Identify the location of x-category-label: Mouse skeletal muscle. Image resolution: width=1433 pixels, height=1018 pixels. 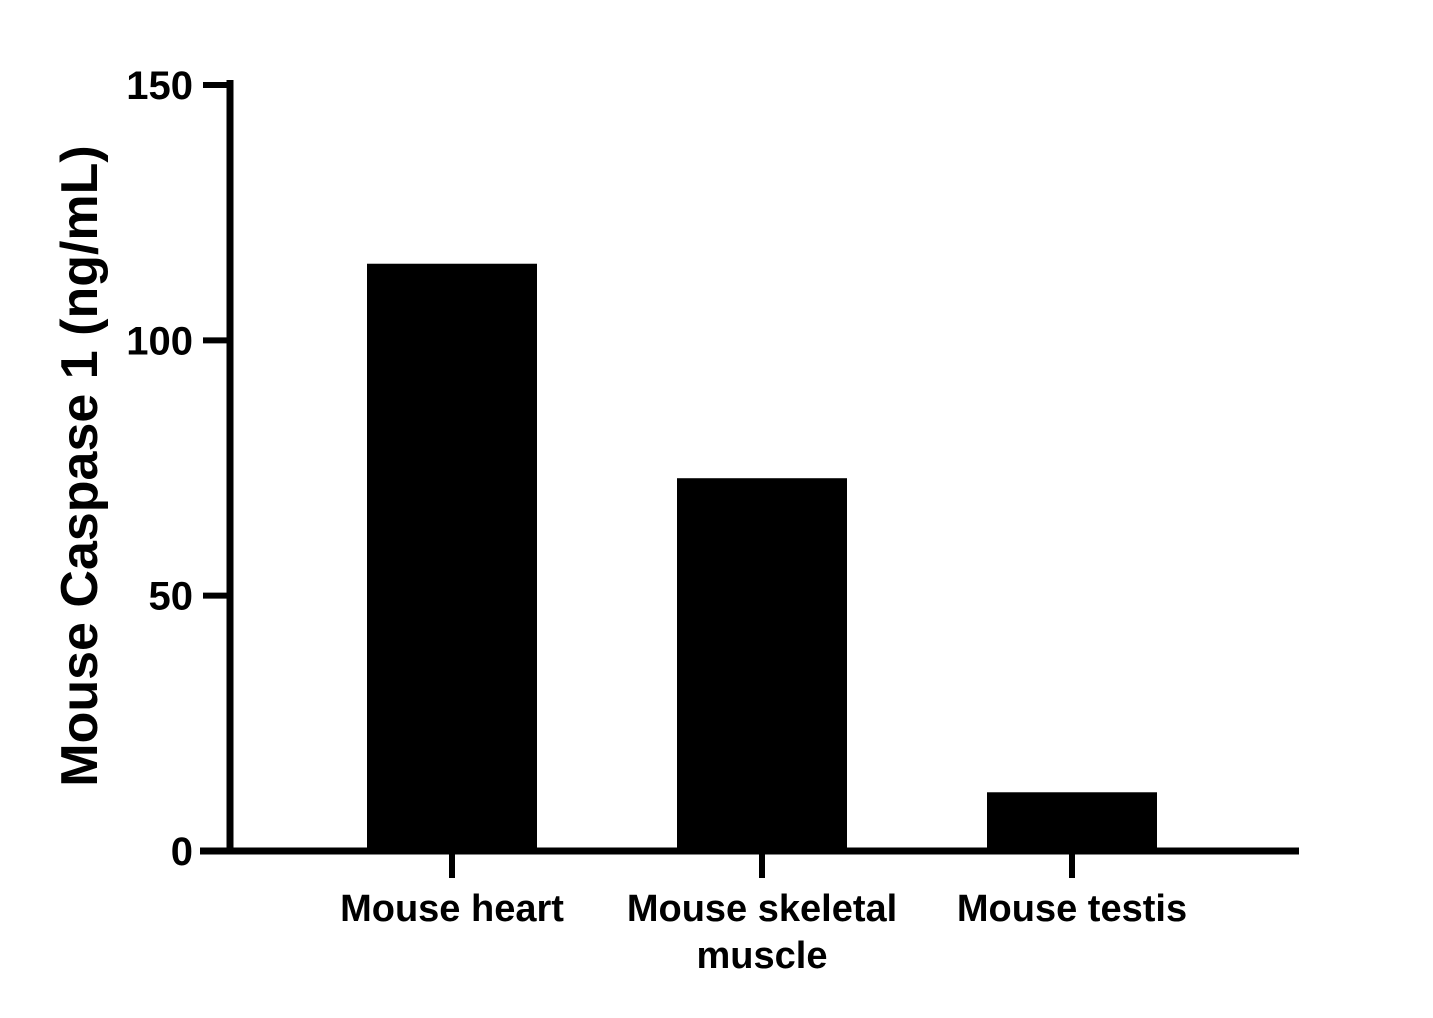
(762, 932).